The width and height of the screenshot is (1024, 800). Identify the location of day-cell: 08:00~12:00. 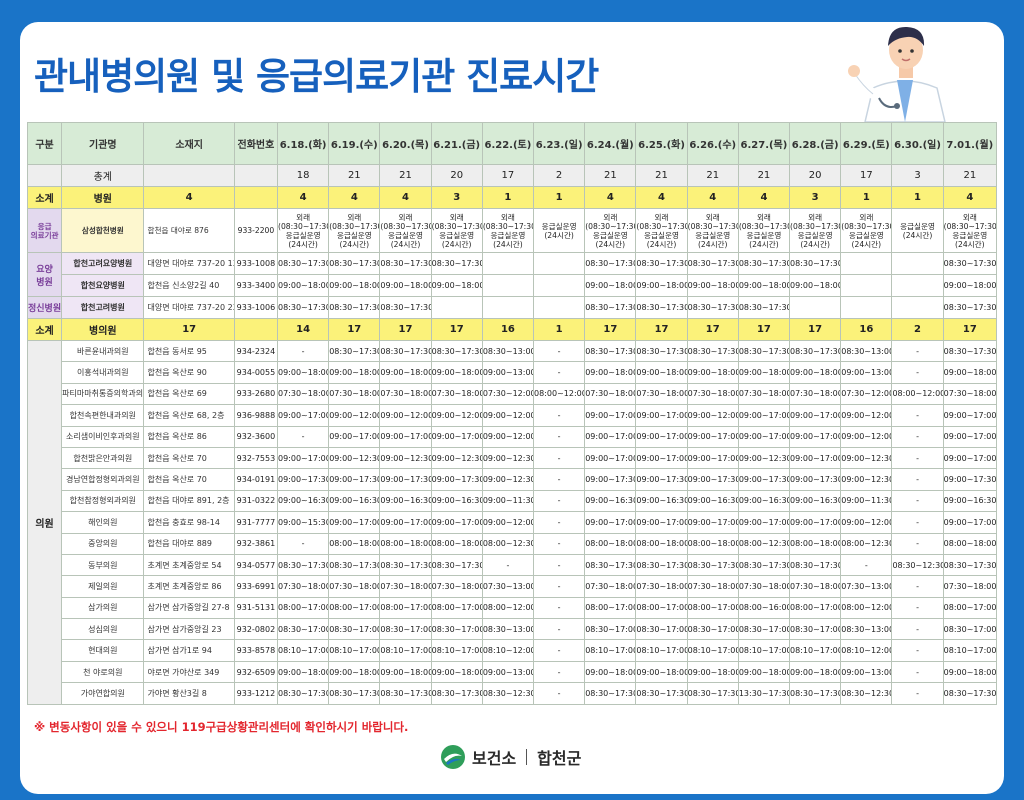
(866, 608).